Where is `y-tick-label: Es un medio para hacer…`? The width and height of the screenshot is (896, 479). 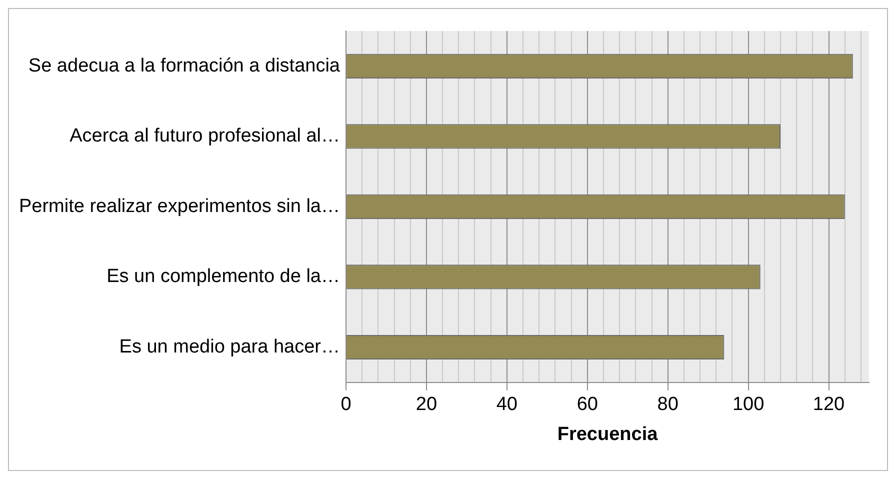
y-tick-label: Es un medio para hacer… is located at coordinates (229, 347).